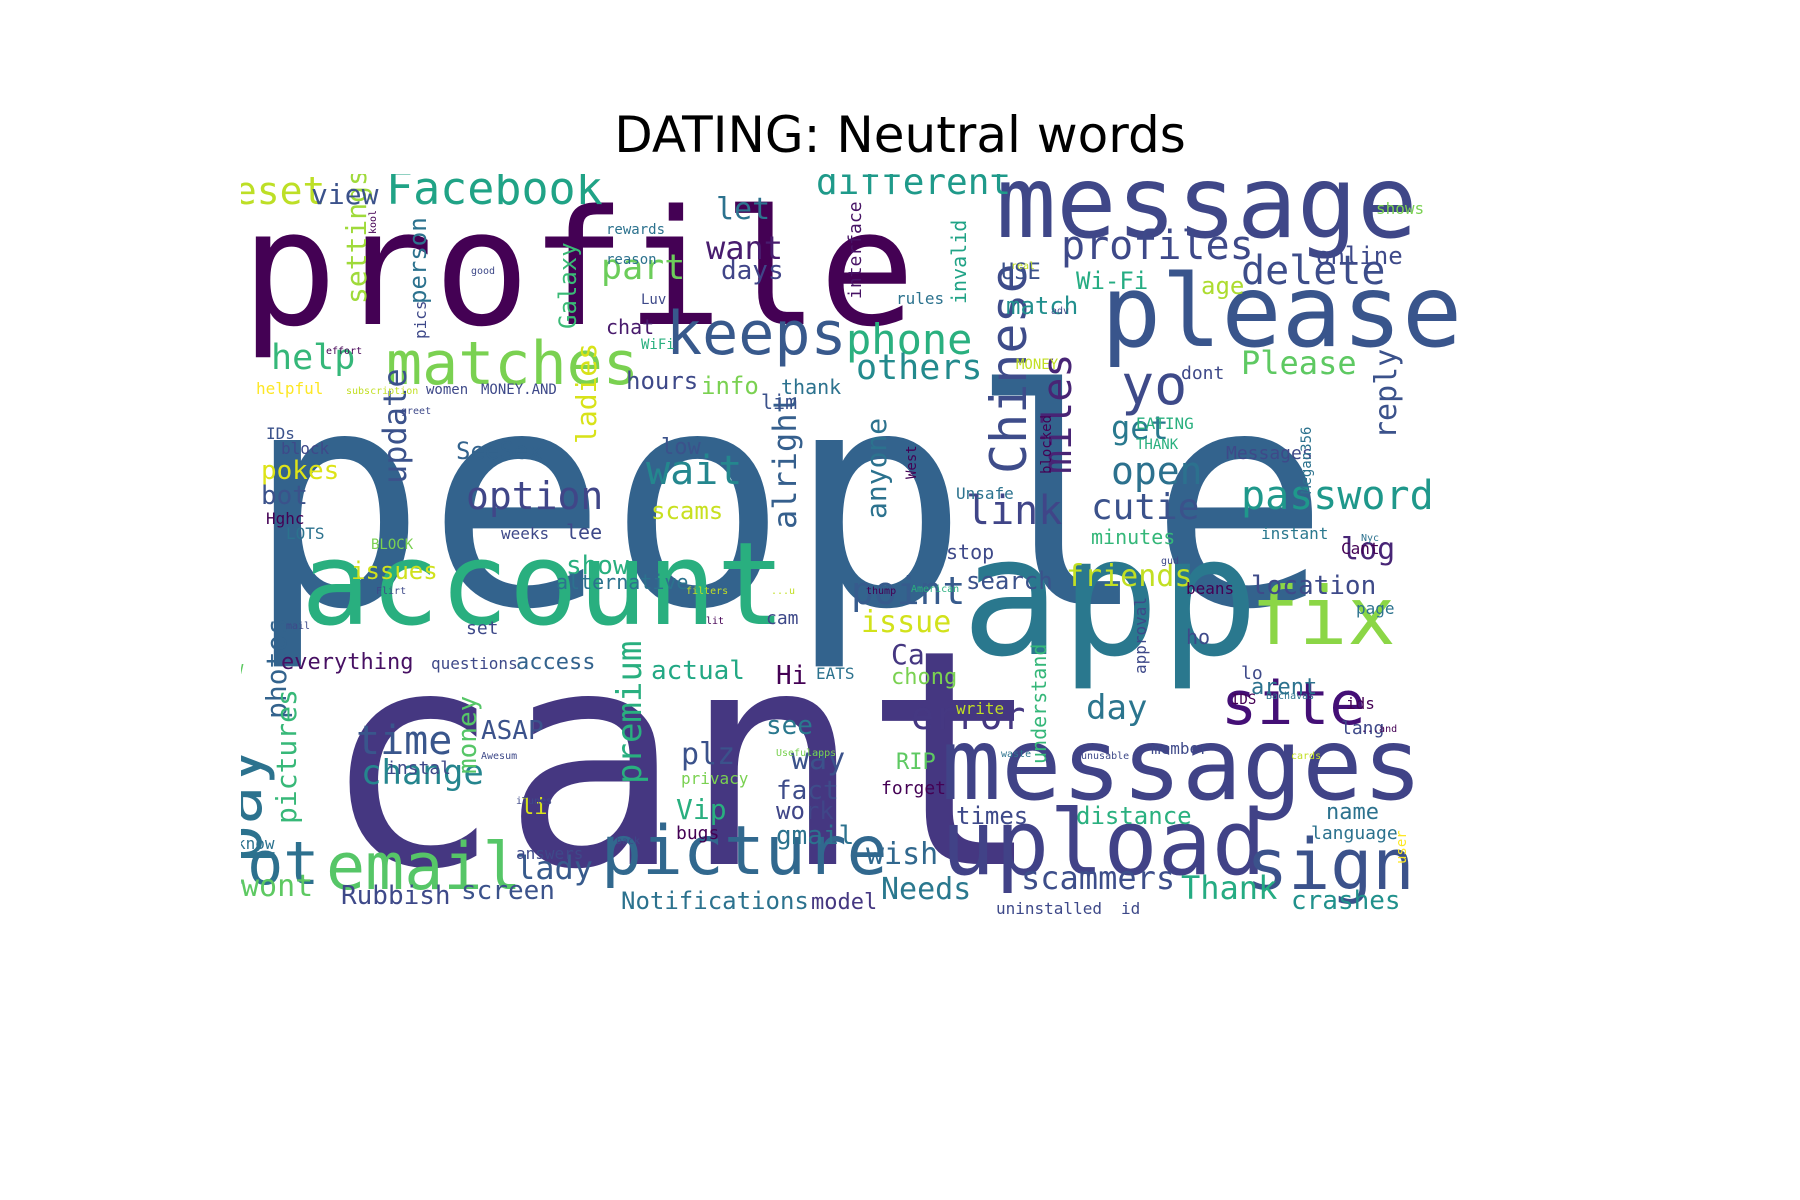  What do you see at coordinates (277, 886) in the screenshot?
I see `word-53: wont` at bounding box center [277, 886].